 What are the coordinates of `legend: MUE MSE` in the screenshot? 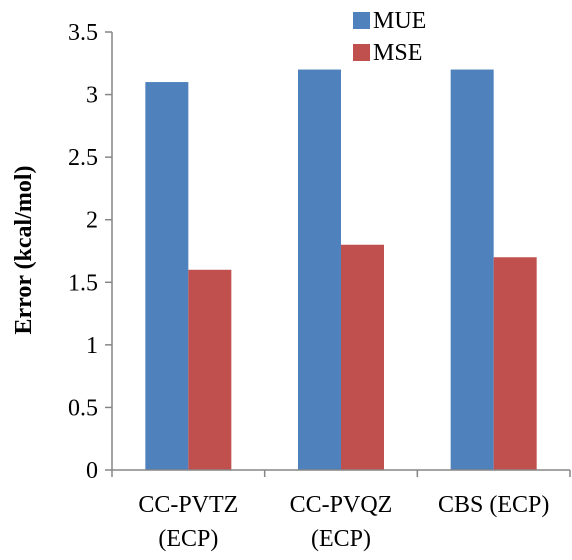 It's located at (389, 37).